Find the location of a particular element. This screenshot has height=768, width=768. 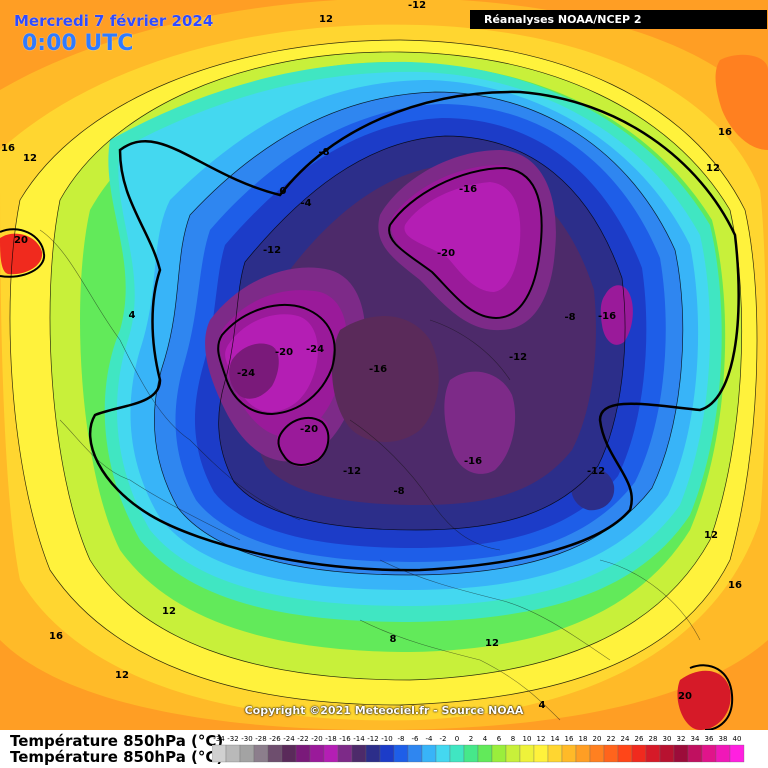

legend-tick-label: -28 is located at coordinates (260, 739).